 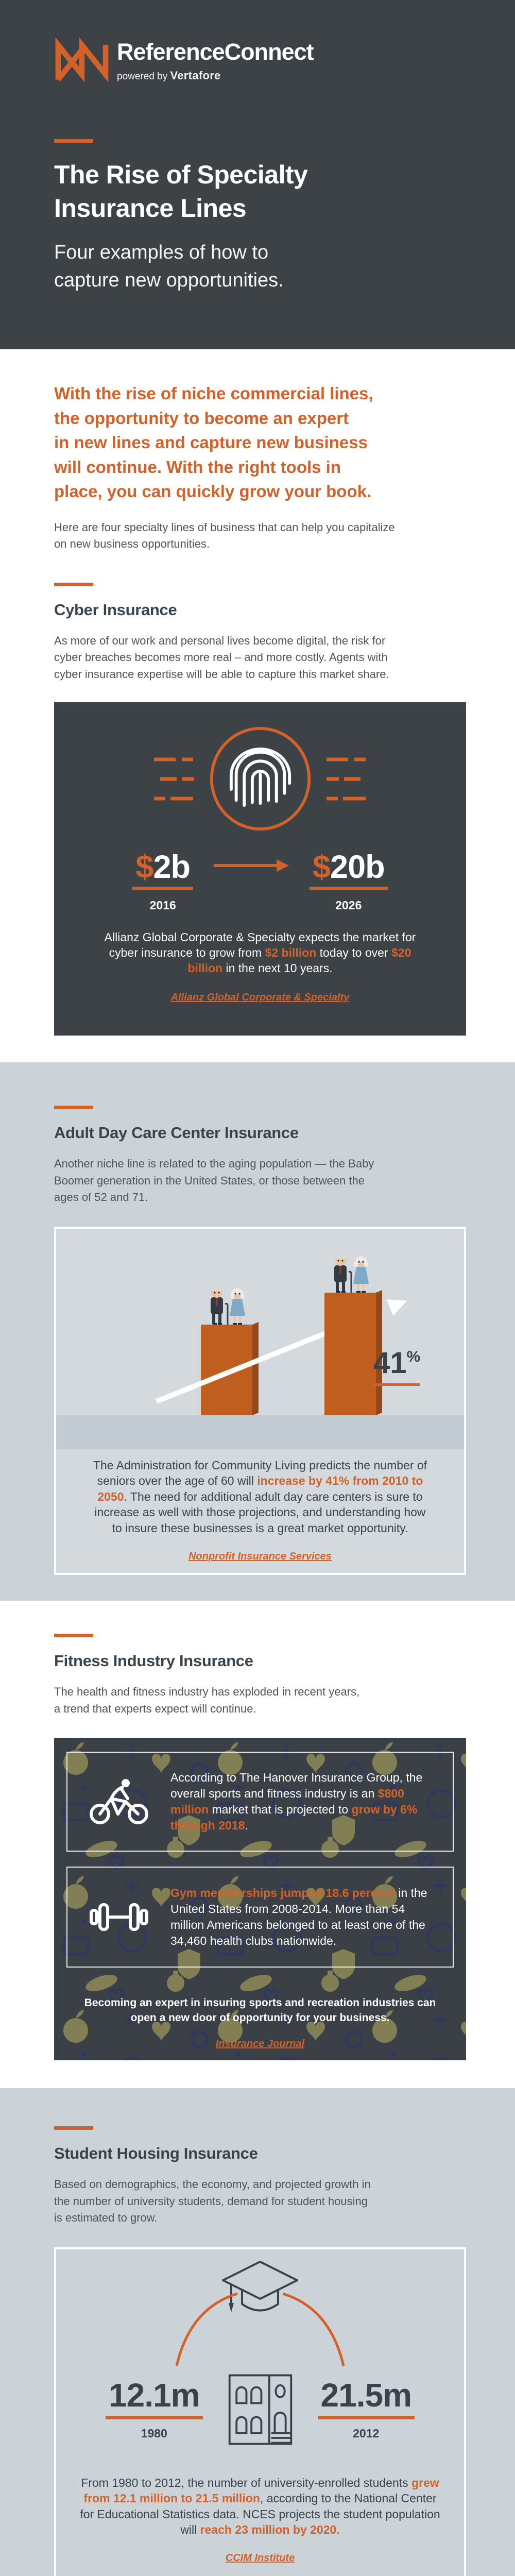 What do you see at coordinates (230, 1368) in the screenshot?
I see `bar-2010` at bounding box center [230, 1368].